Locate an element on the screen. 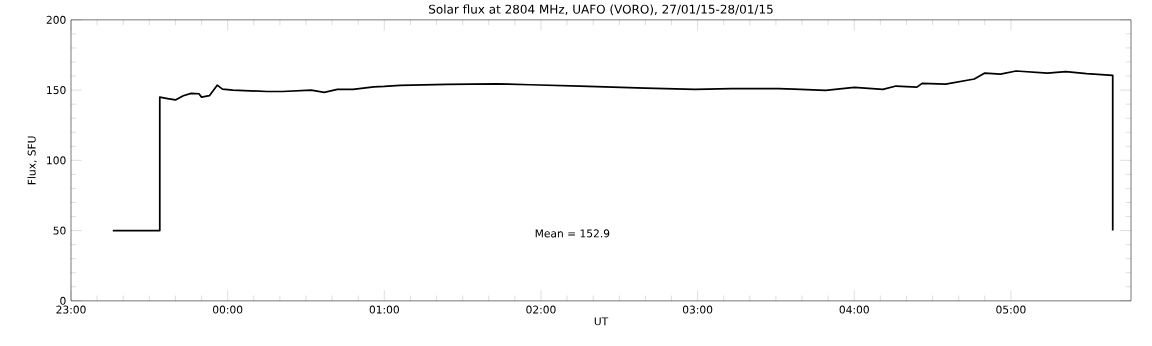 This screenshot has height=346, width=1152. x-tick-label: 04:00 is located at coordinates (854, 309).